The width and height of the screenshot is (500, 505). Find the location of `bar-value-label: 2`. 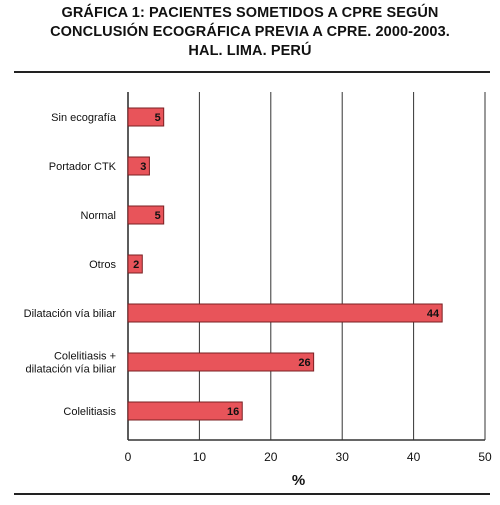

bar-value-label: 2 is located at coordinates (136, 265).